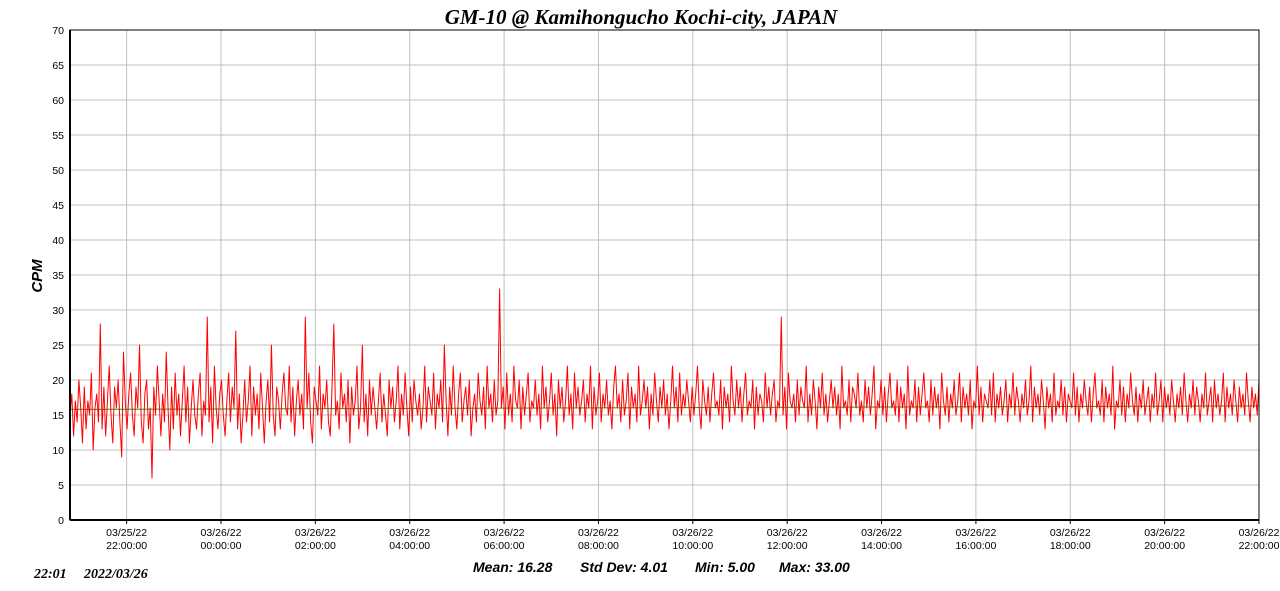 The width and height of the screenshot is (1280, 591). Describe the element at coordinates (221, 546) in the screenshot. I see `x-tick-time: 00:00:00` at that location.